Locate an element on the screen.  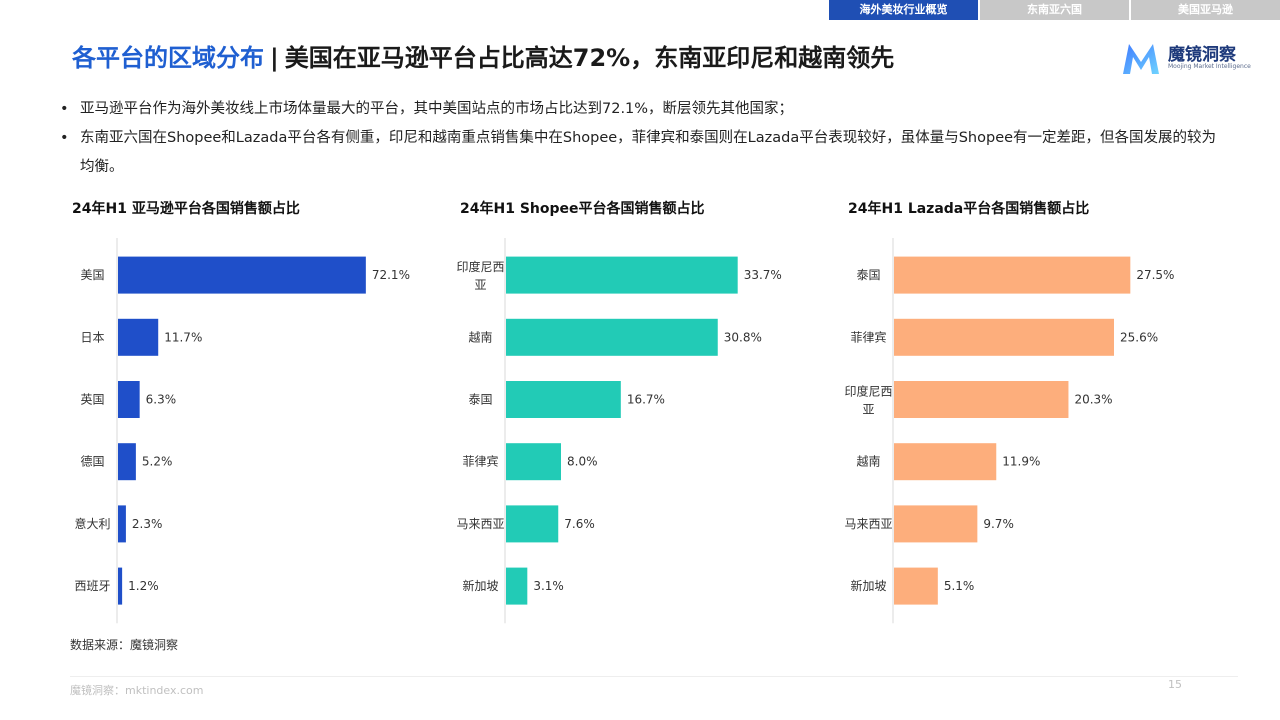
data-label: 5.2% is located at coordinates (157, 462).